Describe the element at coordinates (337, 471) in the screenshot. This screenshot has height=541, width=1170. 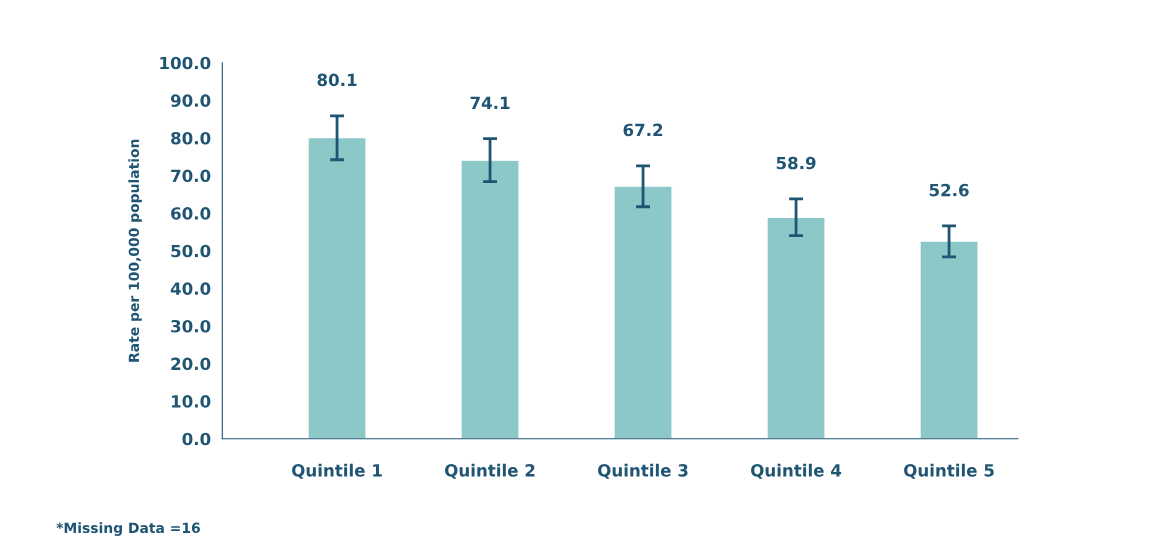
I see `x-tick-label: Quintile 1` at that location.